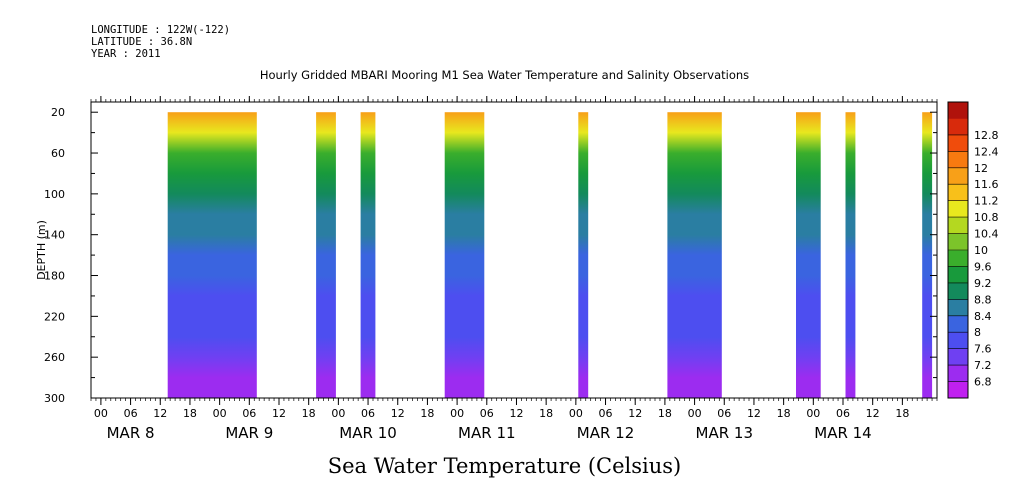 This screenshot has height=504, width=1009. I want to click on colorbar-label: 12, so click(981, 168).